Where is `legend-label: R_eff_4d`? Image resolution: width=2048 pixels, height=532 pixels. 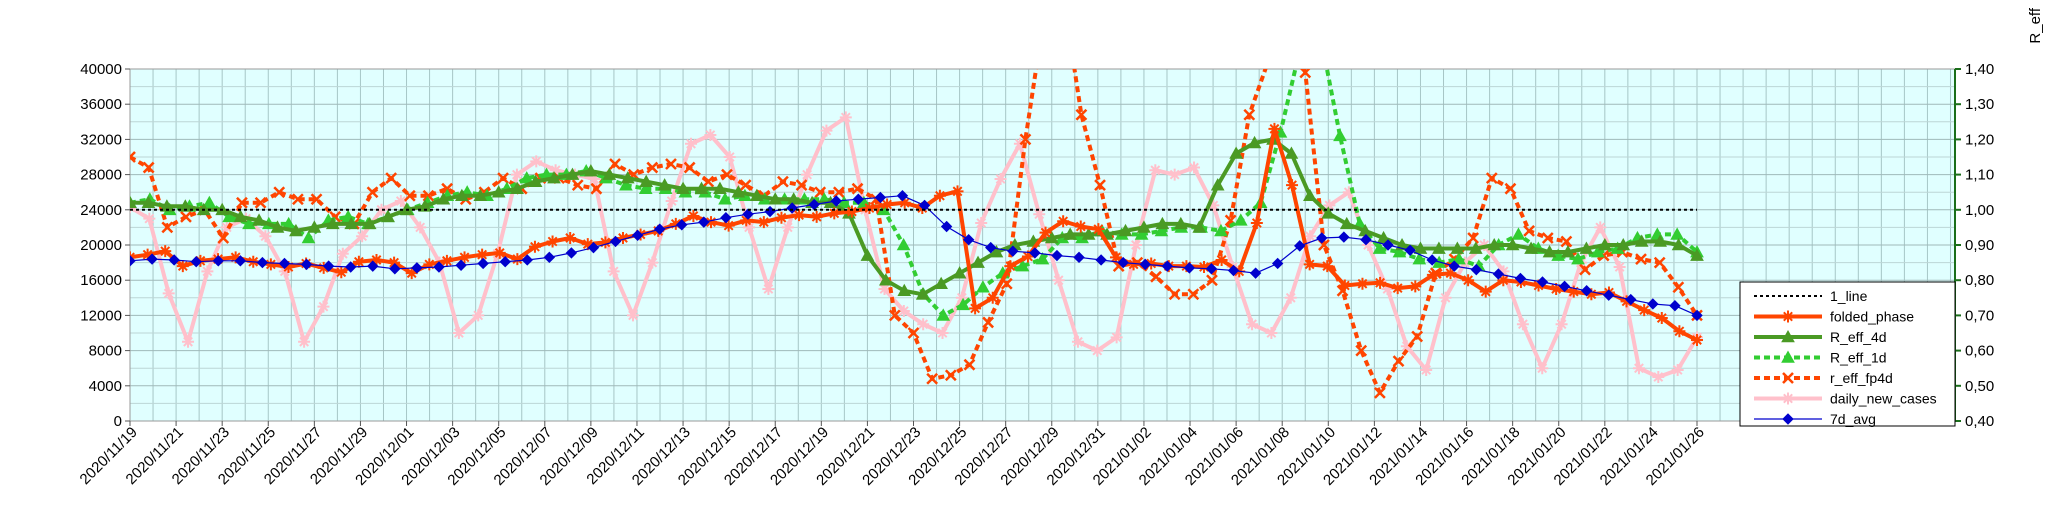
legend-label: R_eff_4d is located at coordinates (1858, 337).